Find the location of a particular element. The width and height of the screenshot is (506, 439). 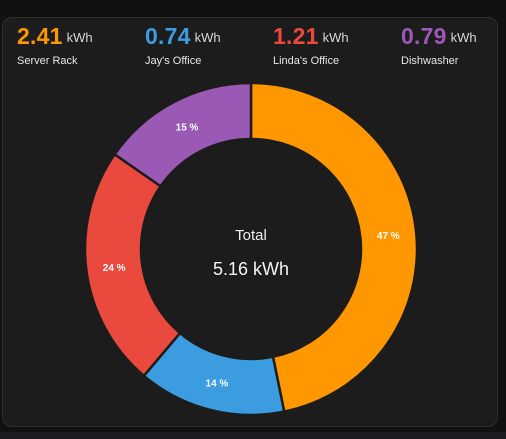

donut-center-title: Total is located at coordinates (251, 235).